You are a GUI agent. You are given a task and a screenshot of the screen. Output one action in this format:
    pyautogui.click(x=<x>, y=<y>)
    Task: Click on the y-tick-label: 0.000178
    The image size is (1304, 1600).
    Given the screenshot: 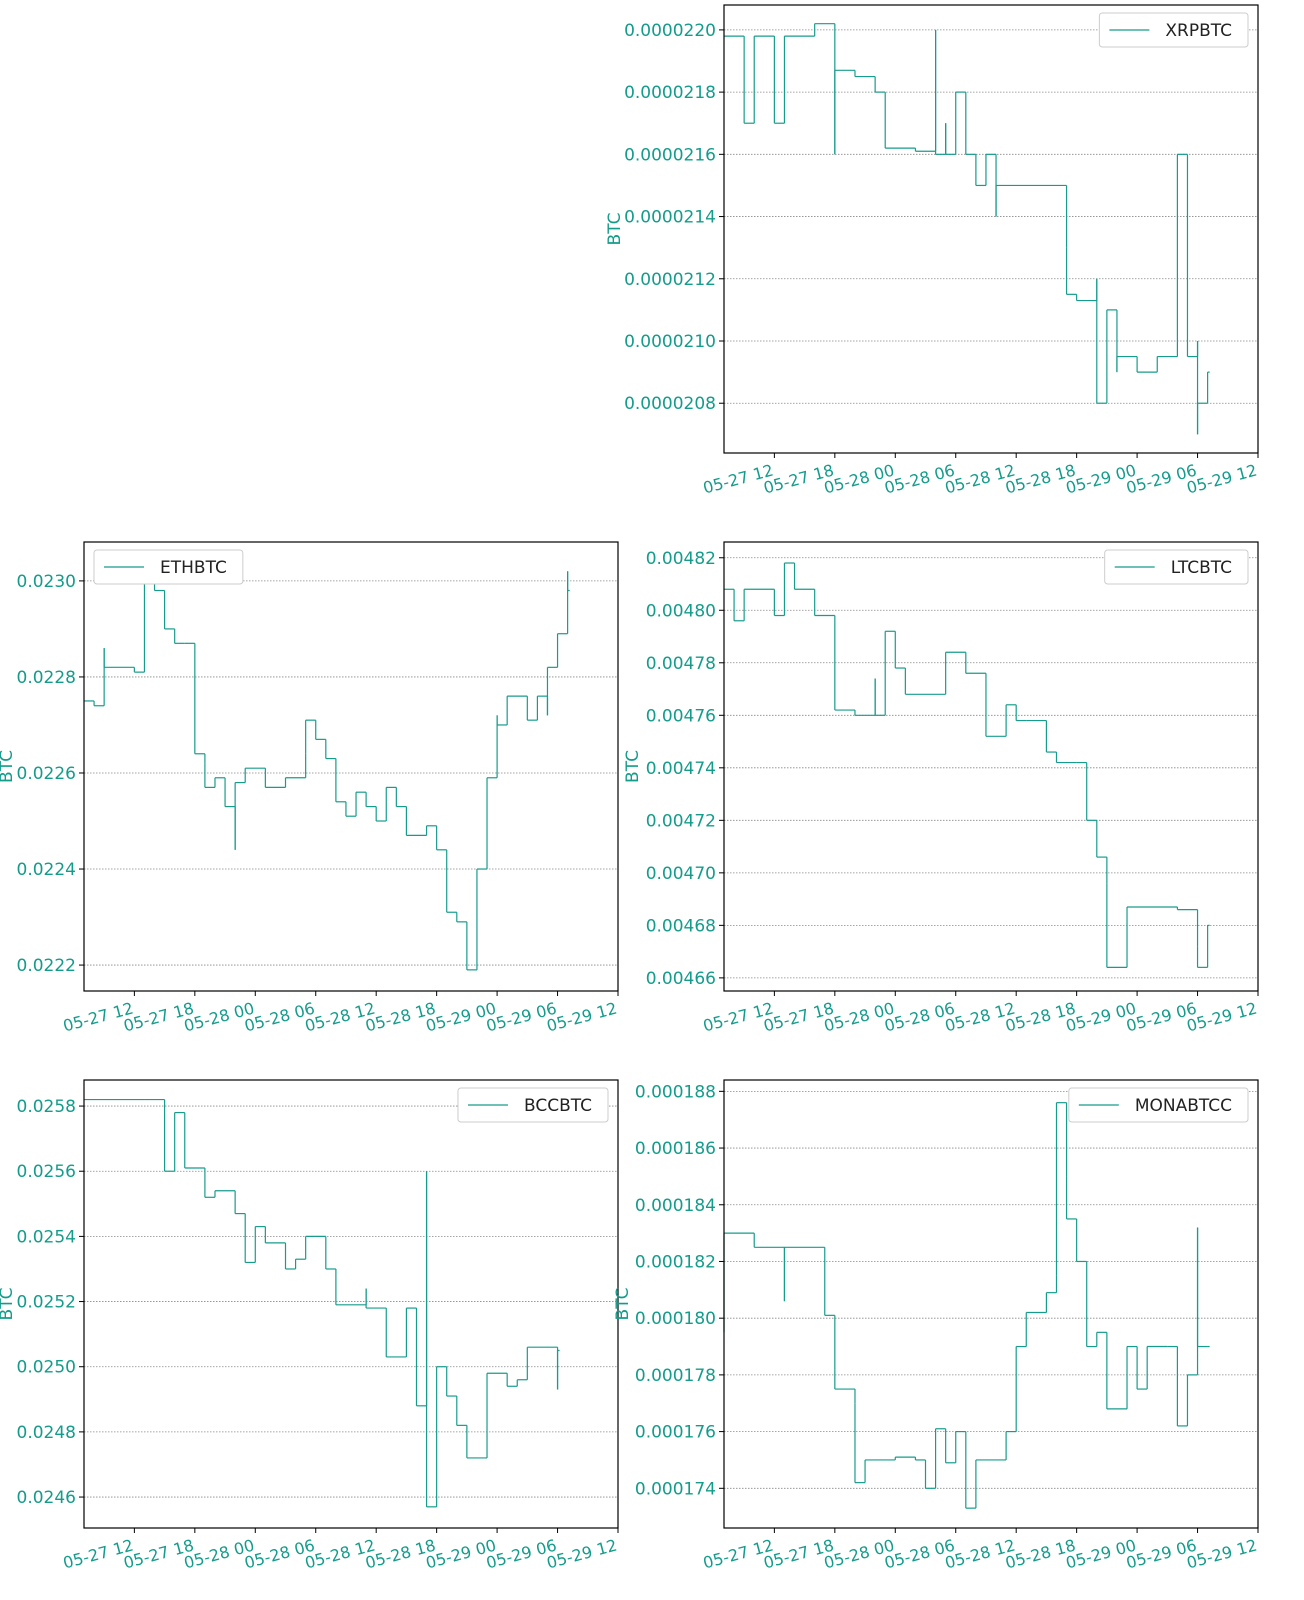 What is the action you would take?
    pyautogui.click(x=675, y=1376)
    